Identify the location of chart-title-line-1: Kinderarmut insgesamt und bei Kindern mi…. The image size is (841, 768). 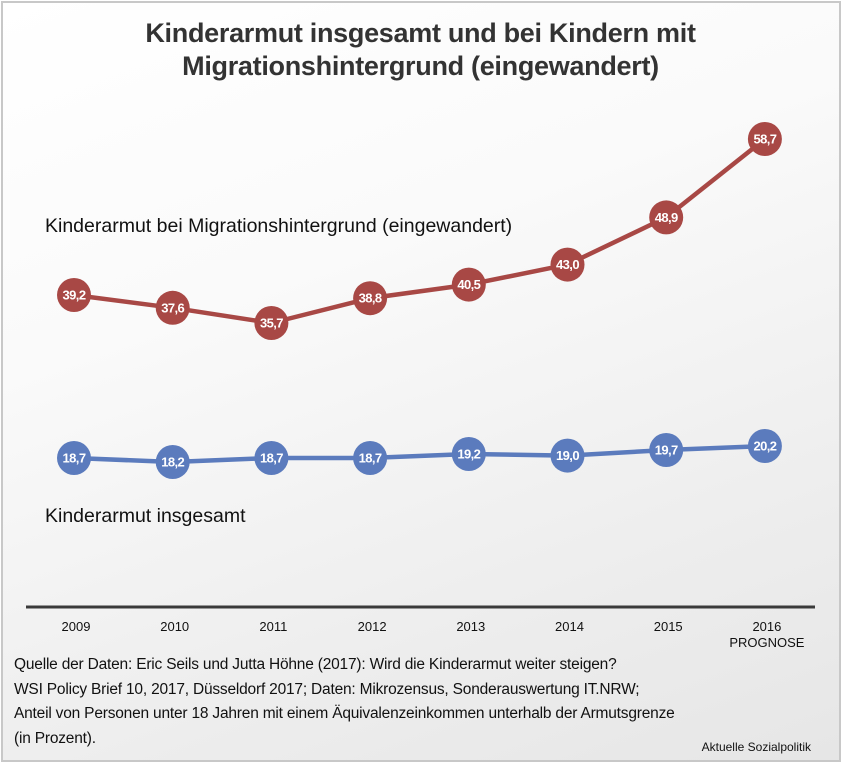
(420, 33).